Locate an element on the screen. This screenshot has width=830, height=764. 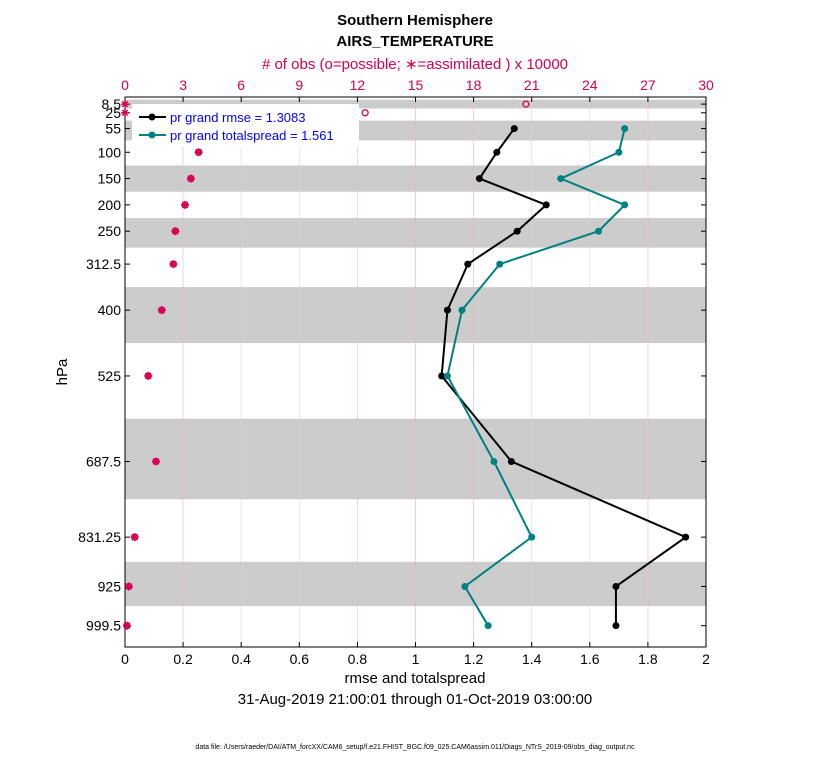
chart-subtitle: AIRS_TEMPERATURE is located at coordinates (414, 41).